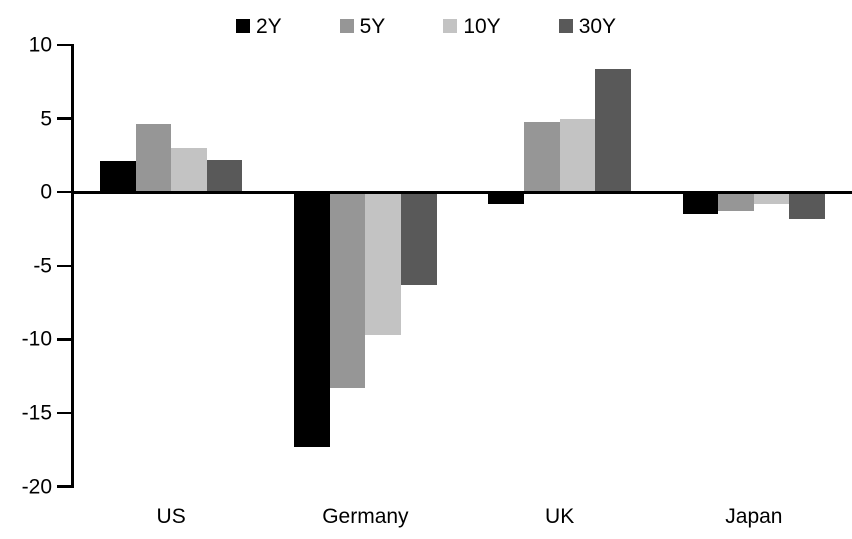 The height and width of the screenshot is (539, 852). Describe the element at coordinates (36, 339) in the screenshot. I see `y-tick-label: -10` at that location.